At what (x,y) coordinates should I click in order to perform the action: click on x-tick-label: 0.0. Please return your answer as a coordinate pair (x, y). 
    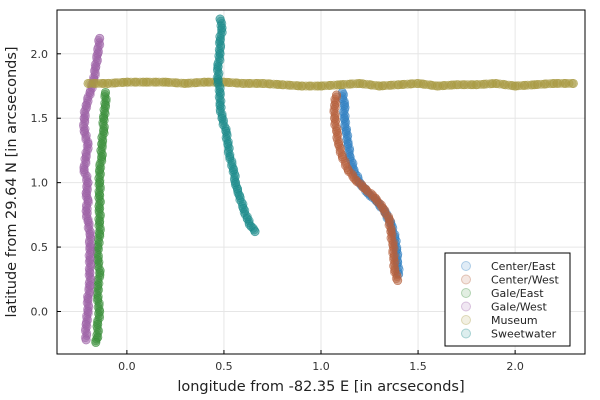
    Looking at the image, I should click on (127, 366).